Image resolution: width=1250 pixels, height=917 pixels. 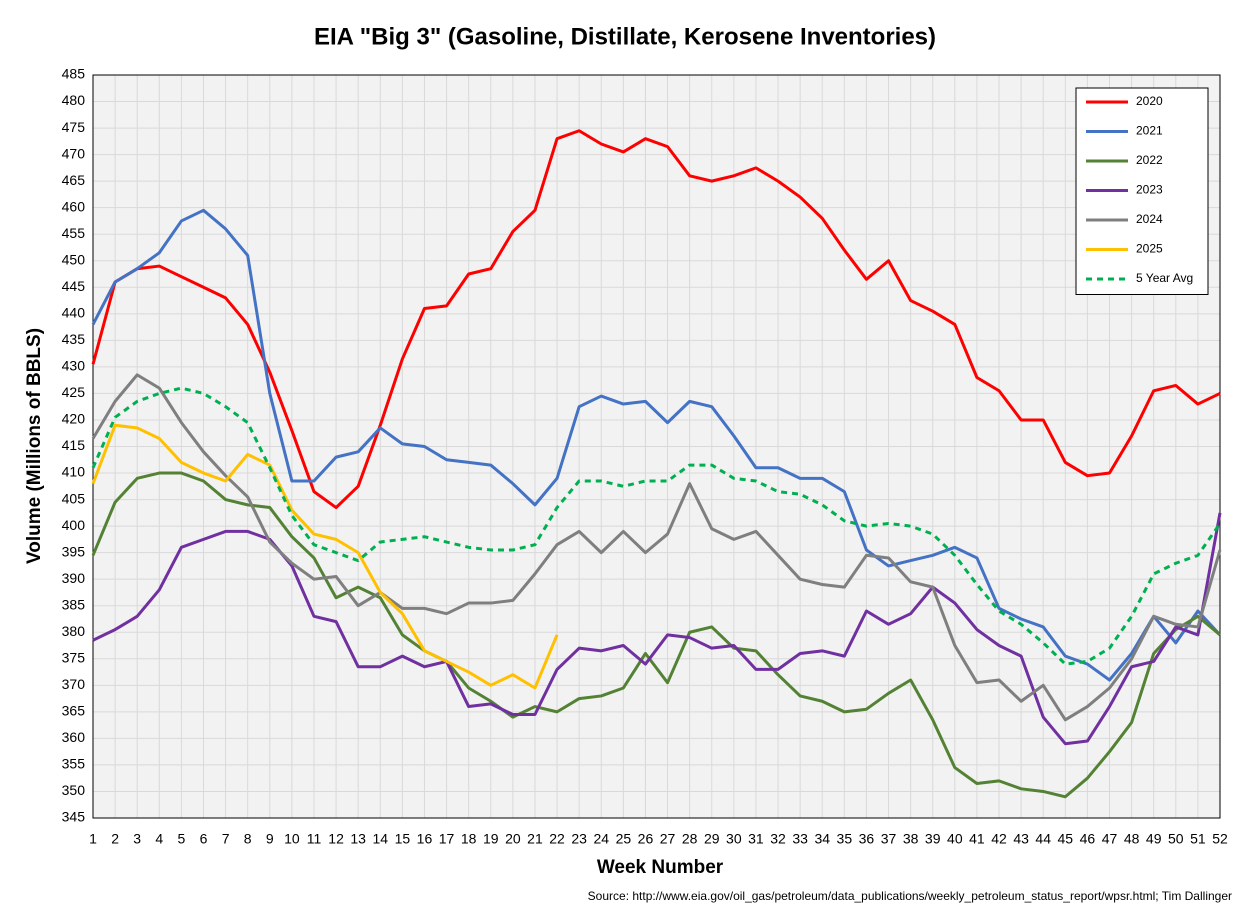 I want to click on x-tick-label: 11, so click(x=314, y=839).